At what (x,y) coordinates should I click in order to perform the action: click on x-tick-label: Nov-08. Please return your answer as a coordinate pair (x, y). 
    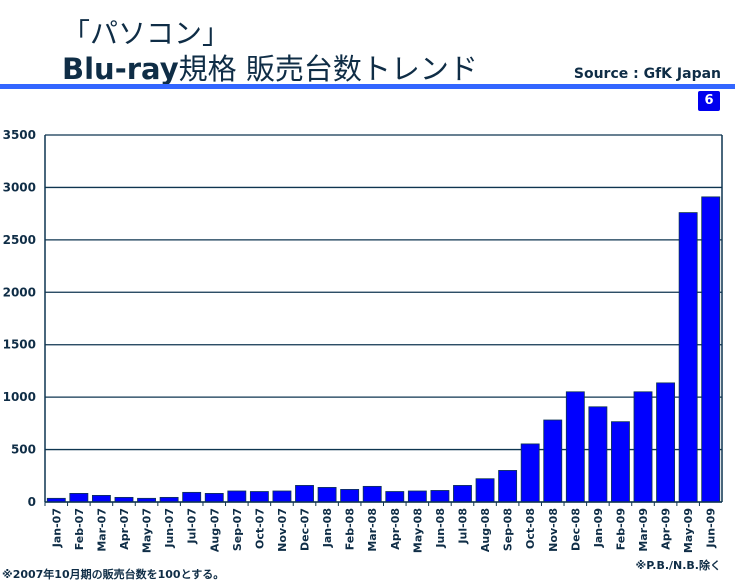
    Looking at the image, I should click on (553, 530).